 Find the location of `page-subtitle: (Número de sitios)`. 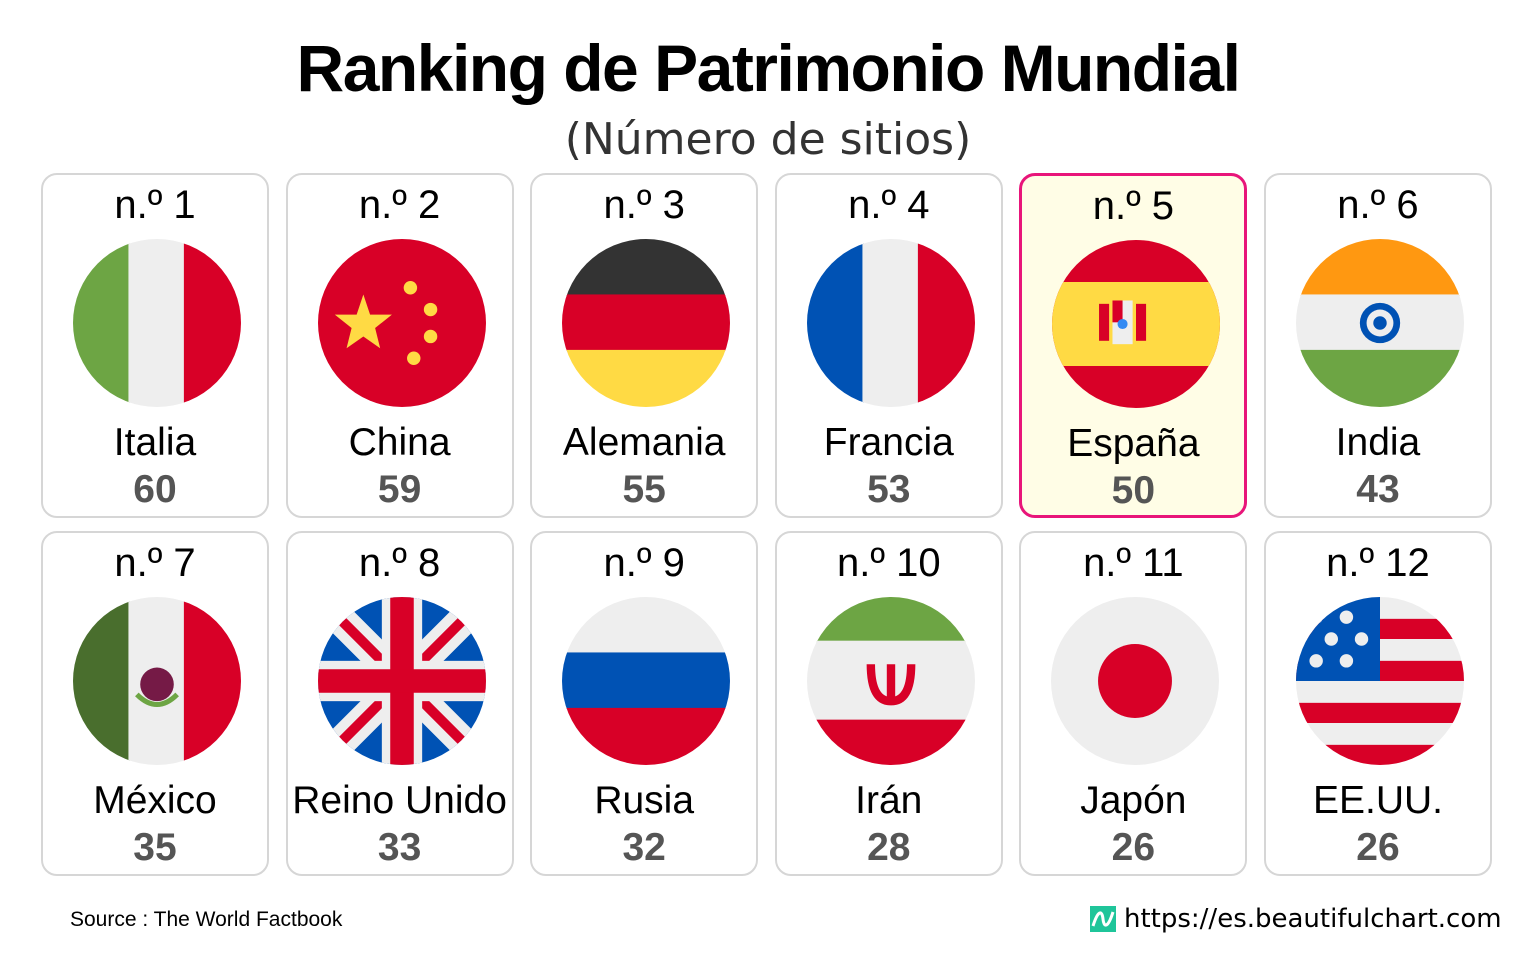

page-subtitle: (Número de sitios) is located at coordinates (768, 139).